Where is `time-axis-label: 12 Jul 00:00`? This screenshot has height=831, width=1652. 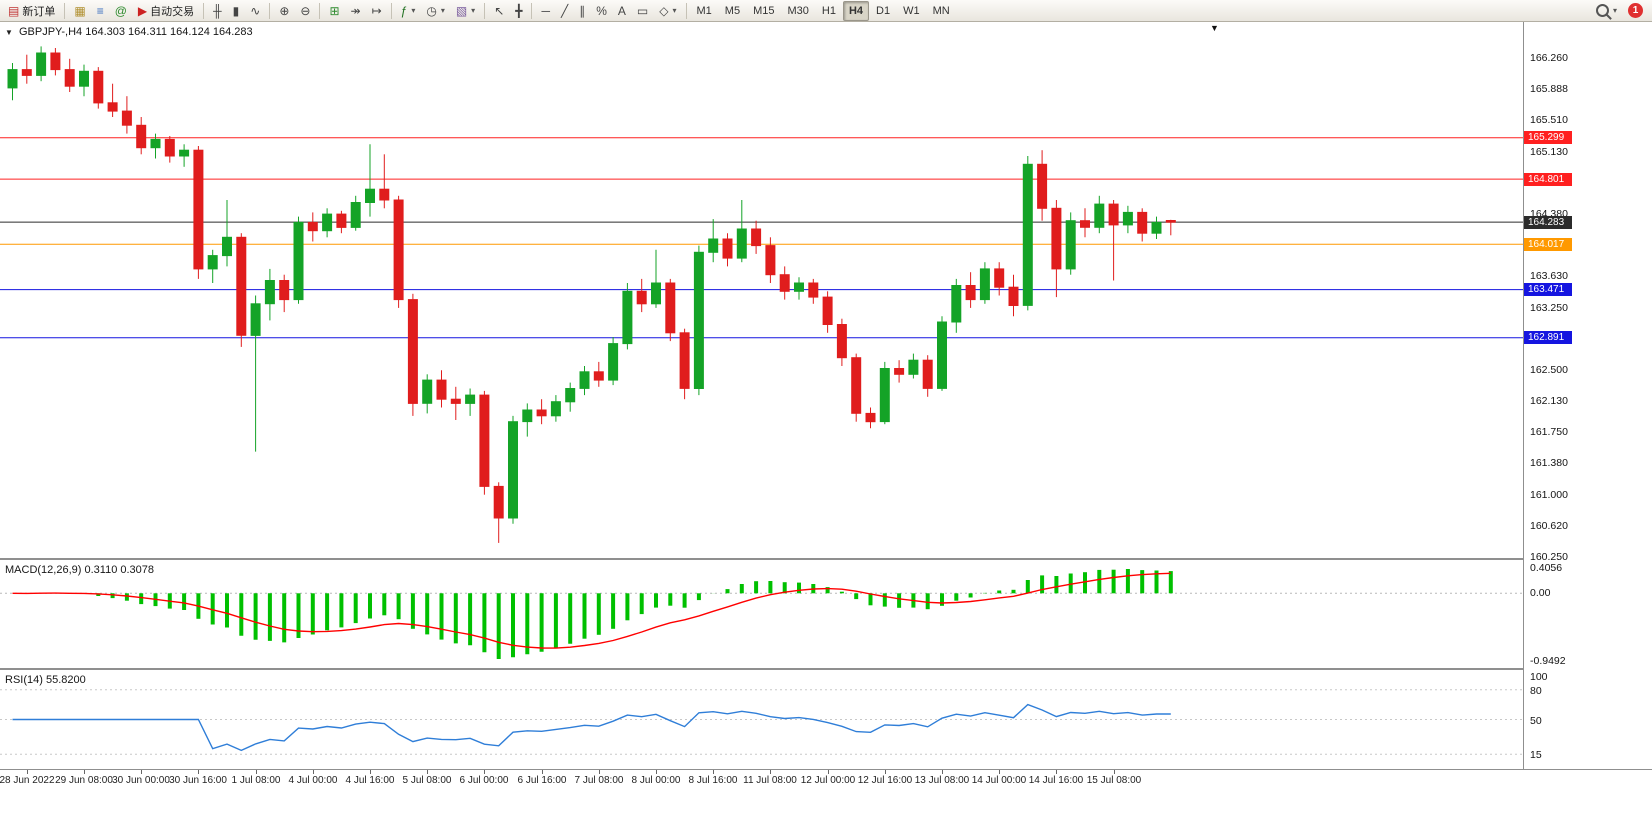 time-axis-label: 12 Jul 00:00 is located at coordinates (828, 780).